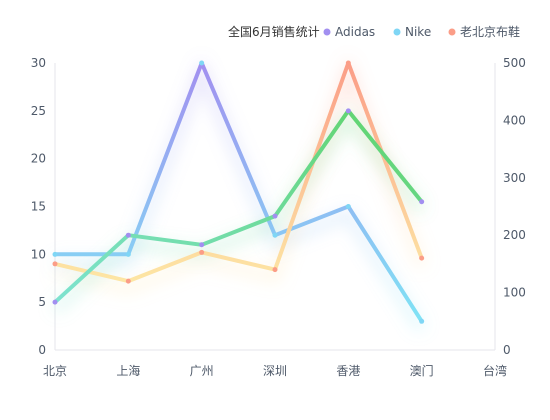 The image size is (550, 420). I want to click on legend-title: 全国6月销售统计, so click(274, 31).